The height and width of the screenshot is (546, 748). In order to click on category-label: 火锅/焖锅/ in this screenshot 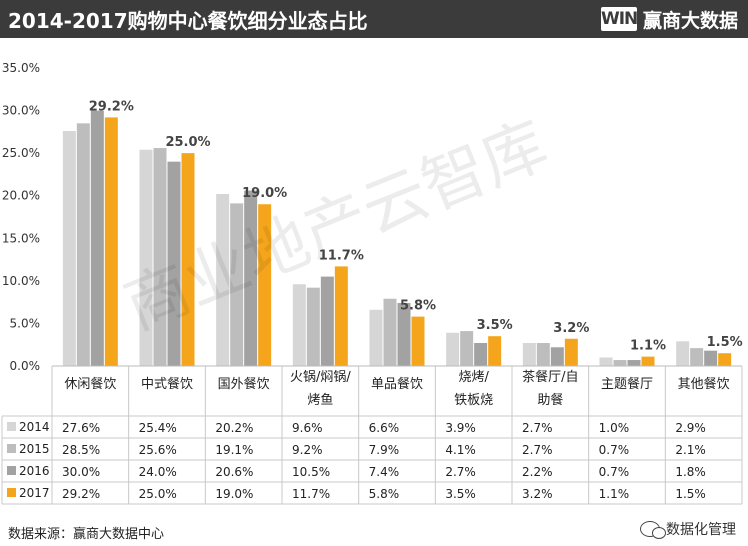, I will do `click(320, 377)`.